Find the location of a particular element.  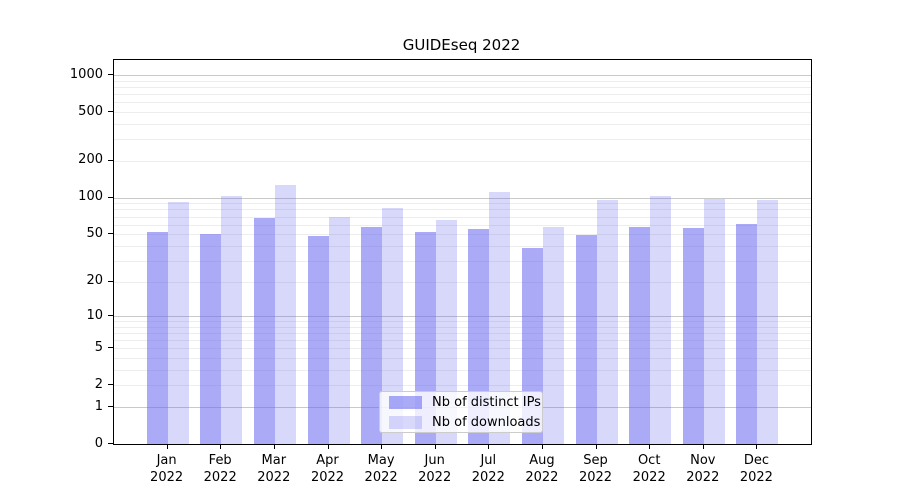

x-tick-mark-may is located at coordinates (382, 446).